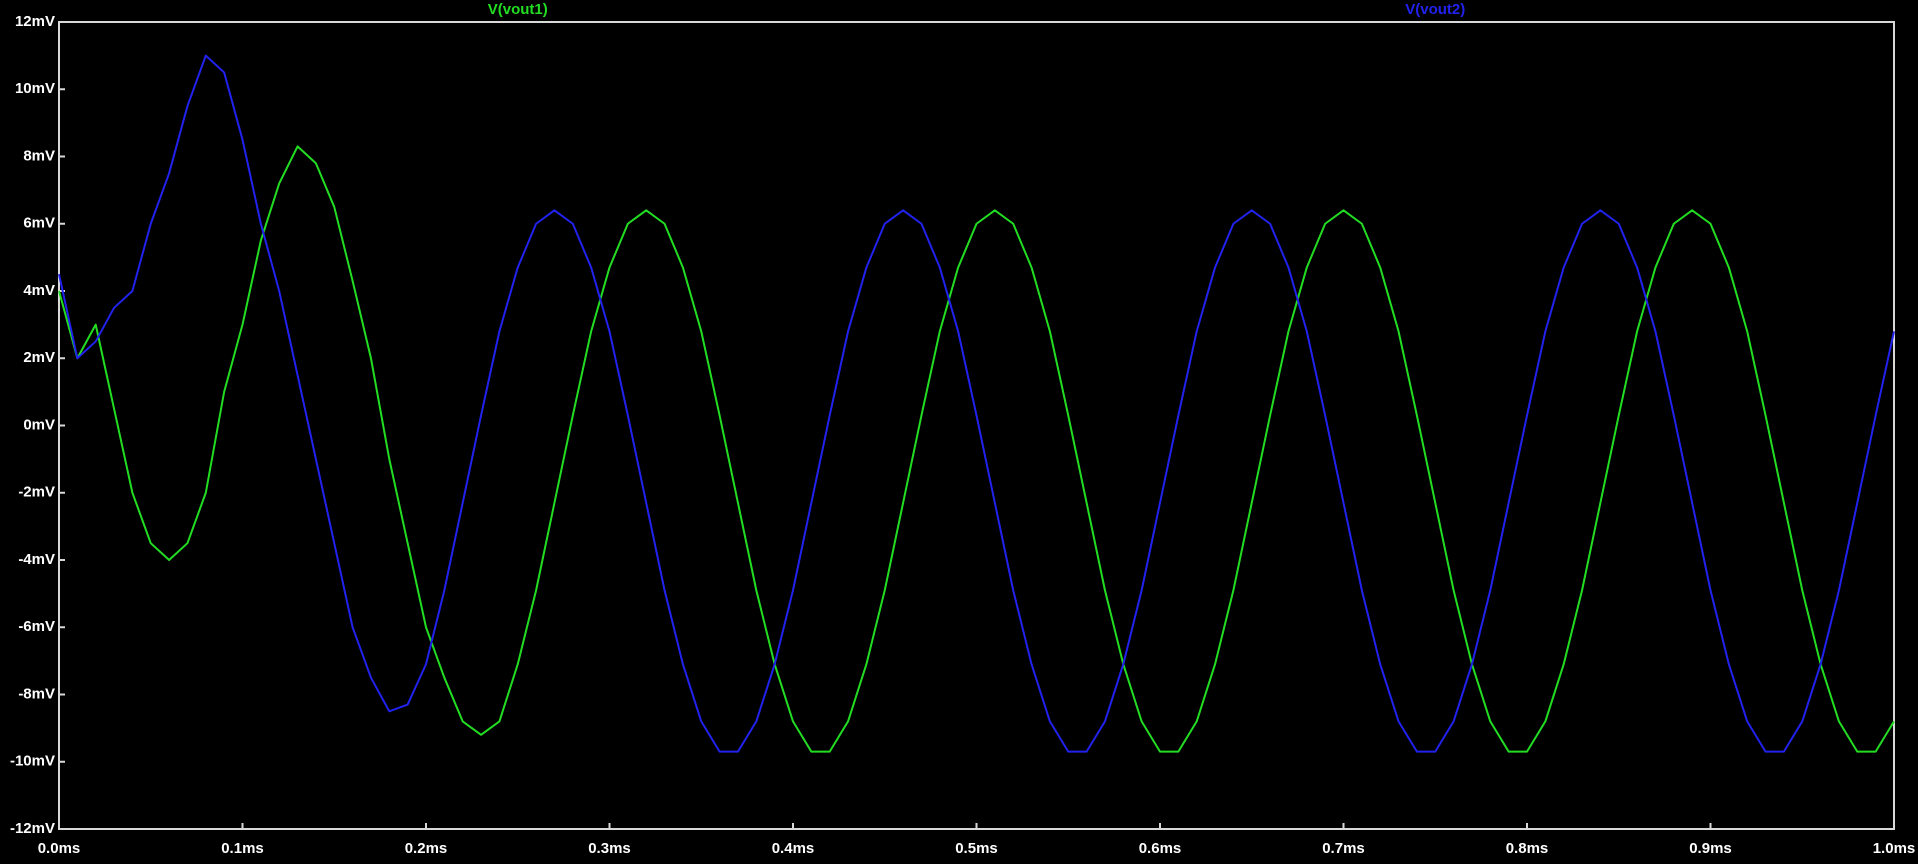 The width and height of the screenshot is (1918, 864). I want to click on x-tick-label: 0.1ms, so click(242, 848).